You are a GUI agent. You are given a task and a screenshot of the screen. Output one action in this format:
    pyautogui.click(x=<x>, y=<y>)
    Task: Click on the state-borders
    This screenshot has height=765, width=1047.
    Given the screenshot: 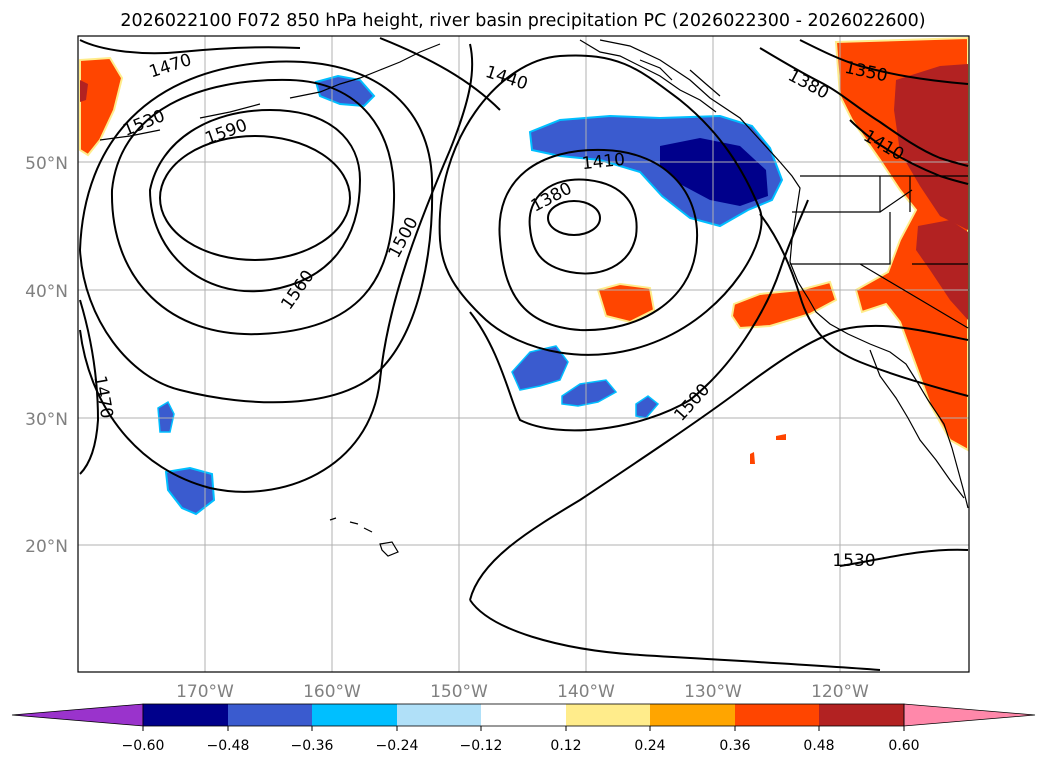 What is the action you would take?
    pyautogui.click(x=879, y=252)
    